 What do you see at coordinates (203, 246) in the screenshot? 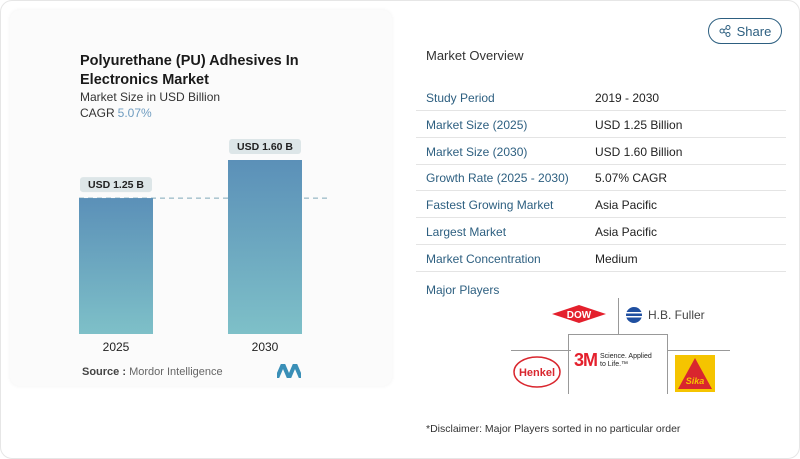
I see `bar-chart: USD 1.25 B 2025 USD 1.60 B 2030` at bounding box center [203, 246].